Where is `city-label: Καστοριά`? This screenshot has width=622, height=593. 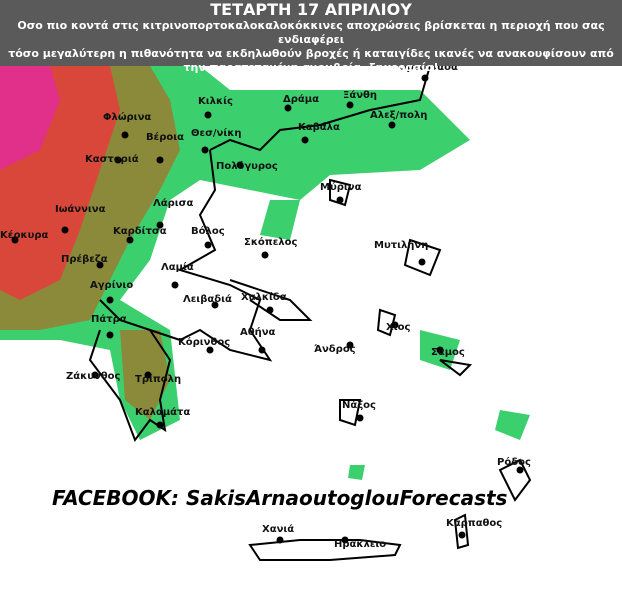
city-label: Καστοριά is located at coordinates (112, 159).